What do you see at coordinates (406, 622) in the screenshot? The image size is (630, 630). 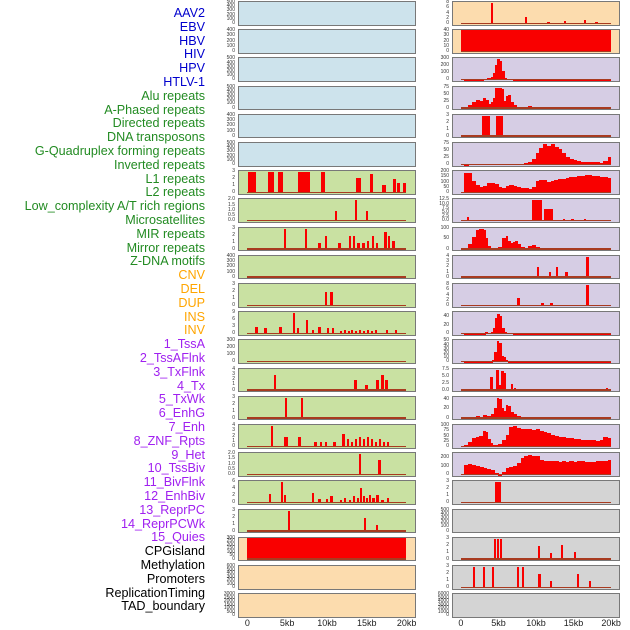 I see `x-axis-label: 20kb` at bounding box center [406, 622].